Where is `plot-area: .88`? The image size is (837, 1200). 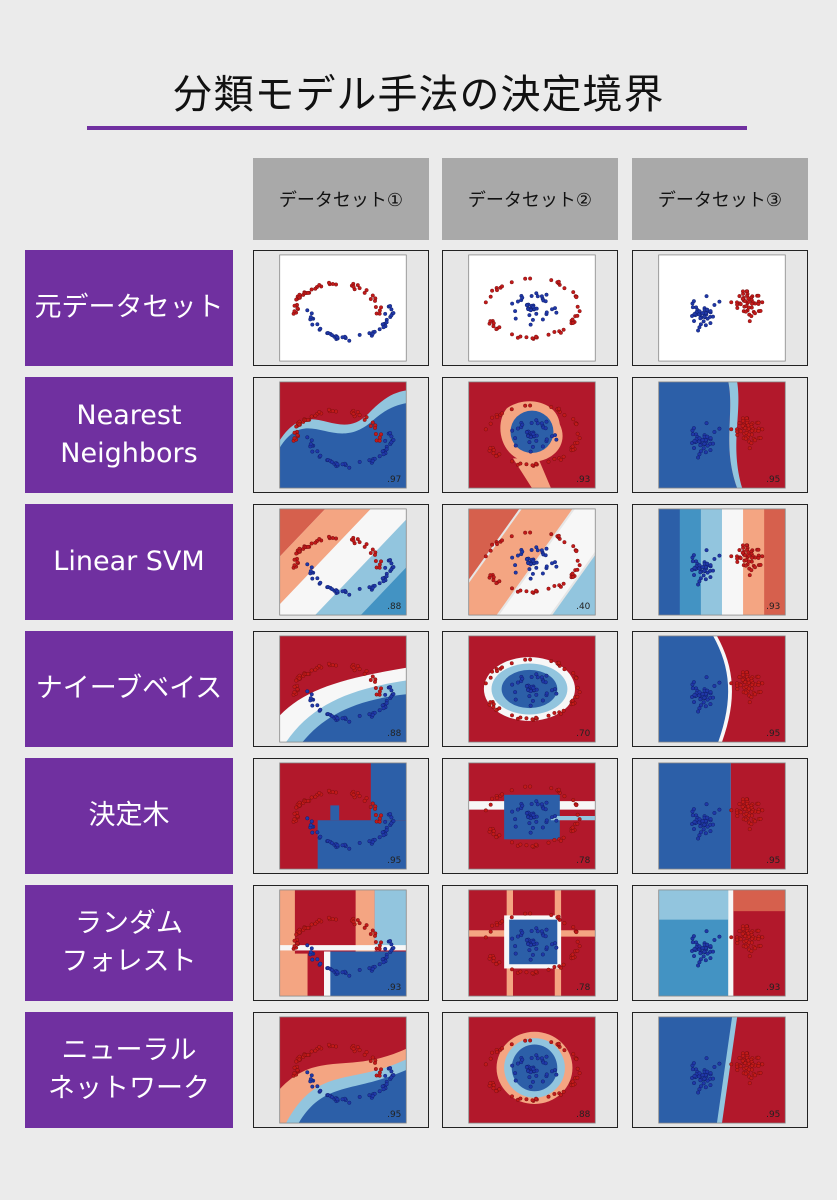 plot-area: .88 is located at coordinates (343, 562).